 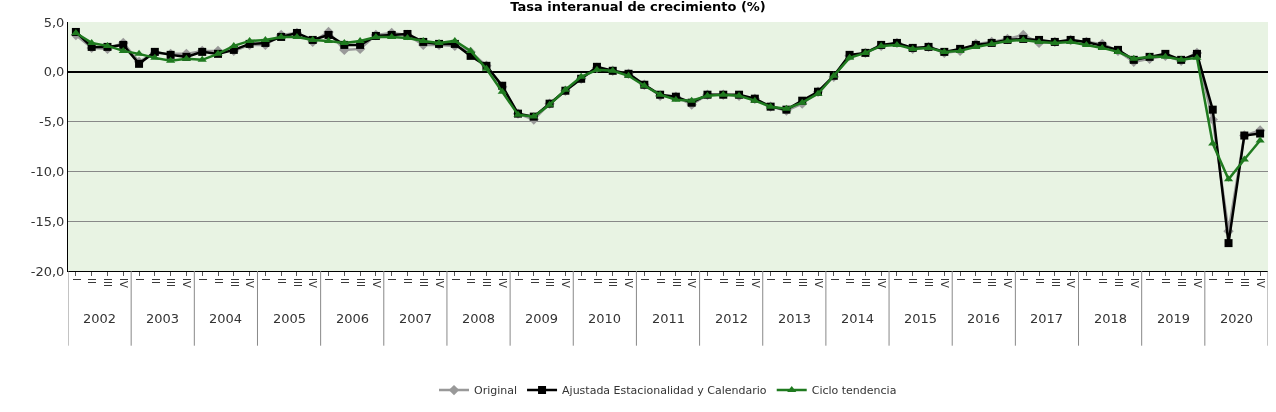 What do you see at coordinates (1047, 318) in the screenshot?
I see `text: 2017` at bounding box center [1047, 318].